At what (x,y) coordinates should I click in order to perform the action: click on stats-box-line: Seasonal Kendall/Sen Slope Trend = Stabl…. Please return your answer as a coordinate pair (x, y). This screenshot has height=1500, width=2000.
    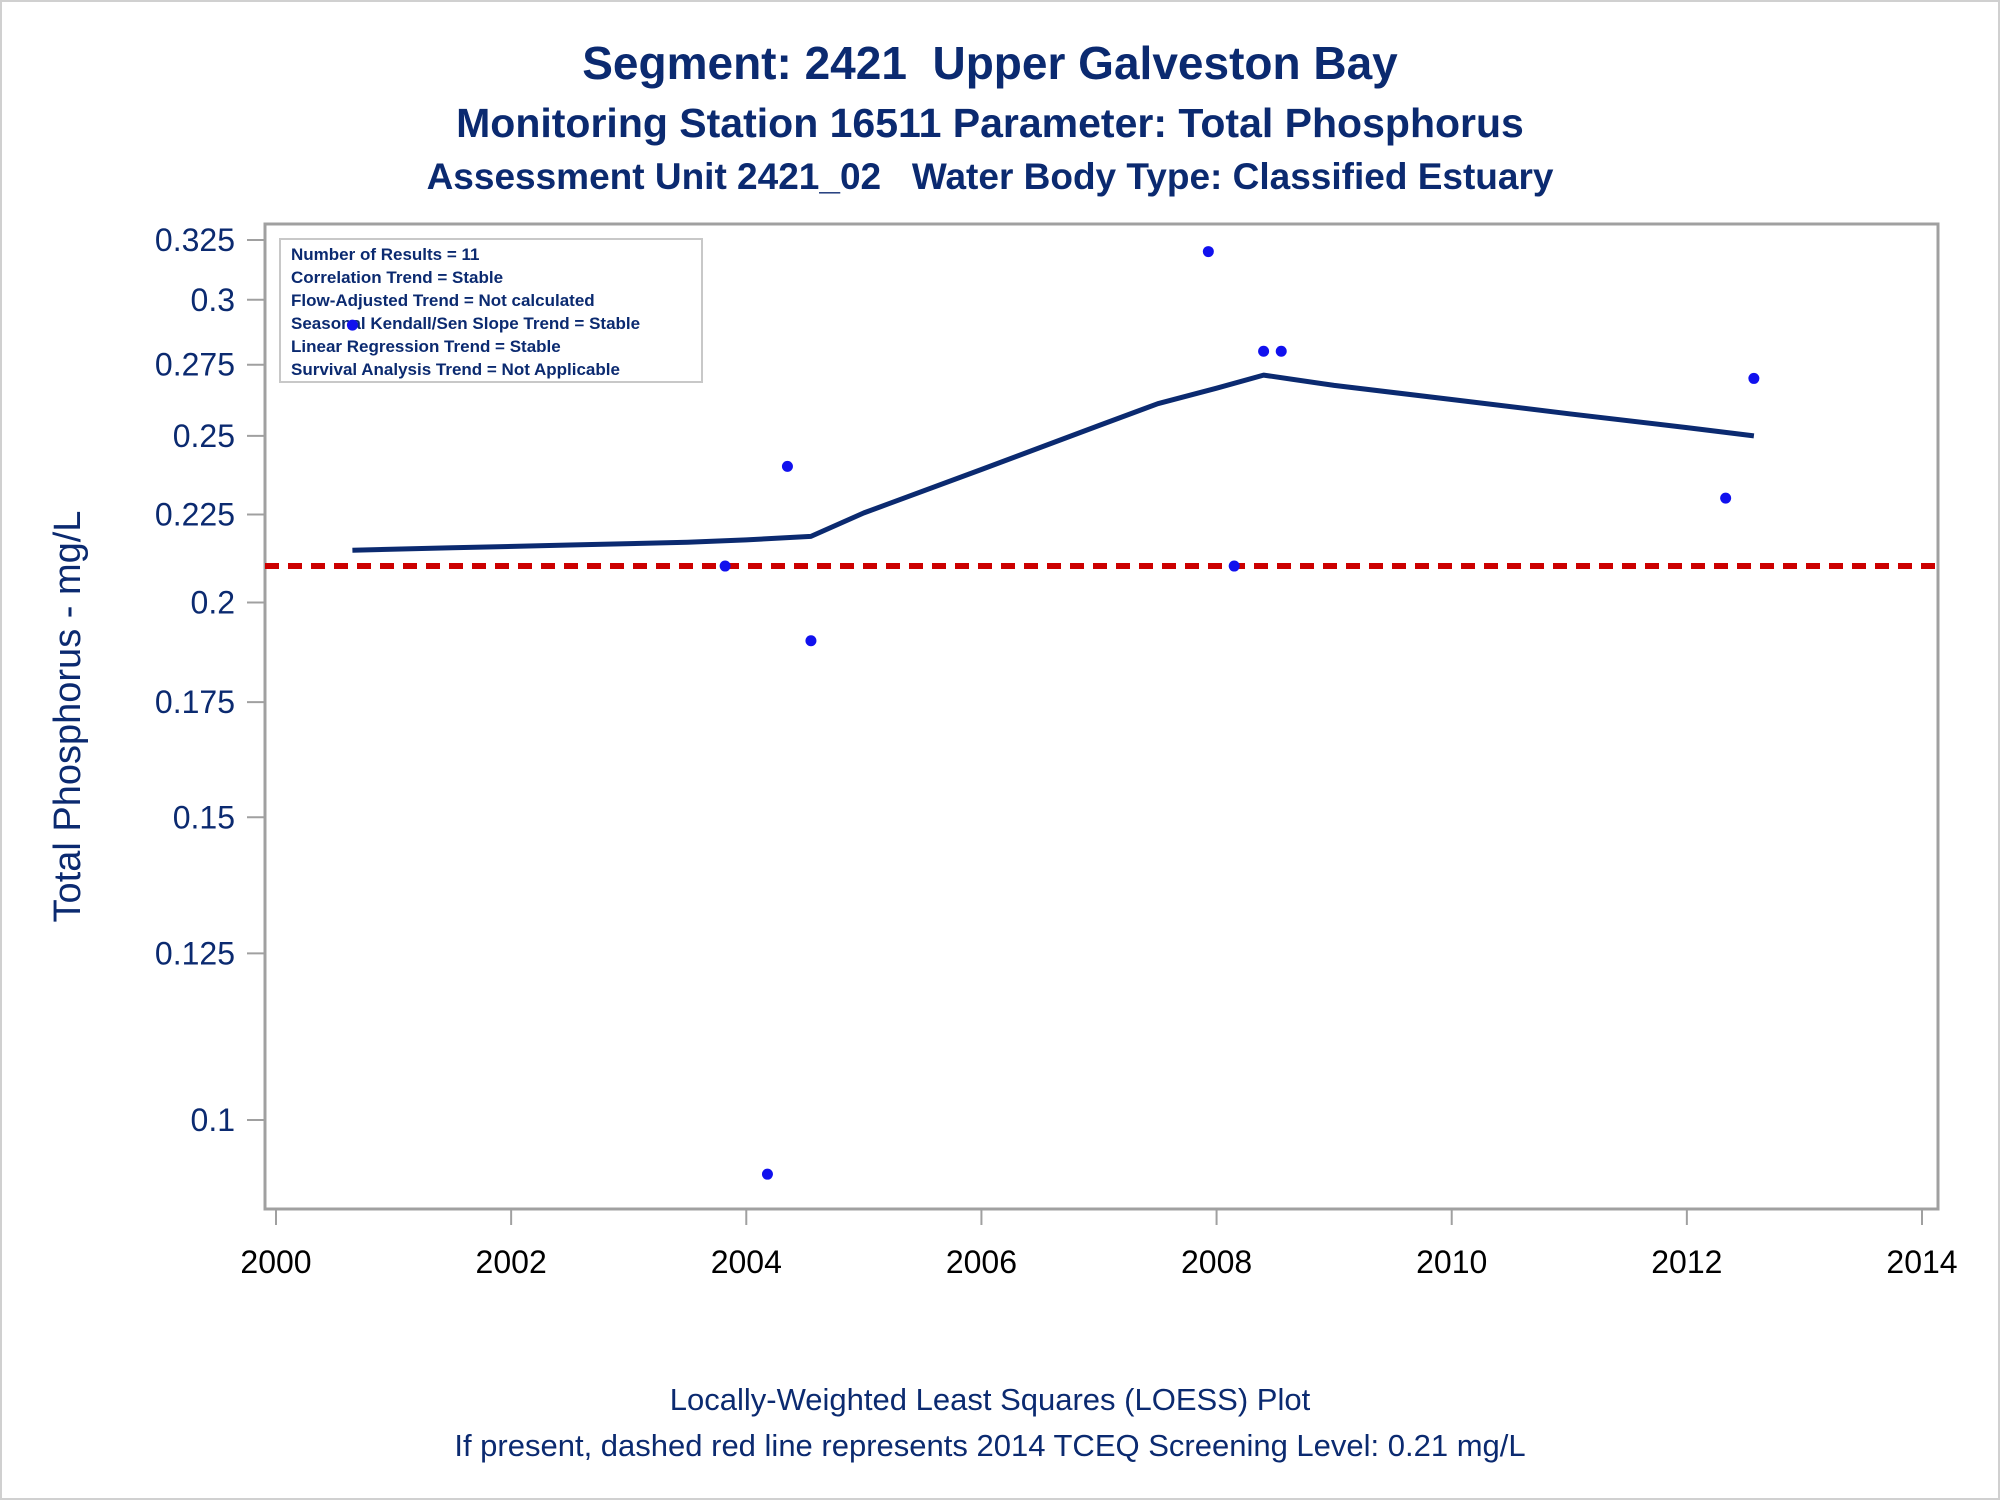
    Looking at the image, I should click on (465, 323).